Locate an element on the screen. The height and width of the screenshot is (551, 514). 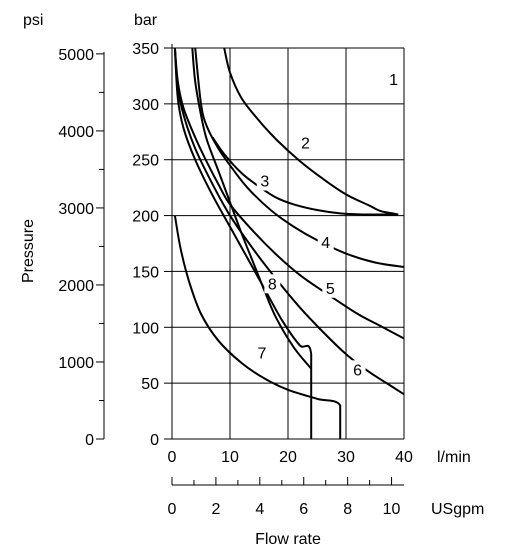
y-secondary-tick-label: 1000 is located at coordinates (76, 363).